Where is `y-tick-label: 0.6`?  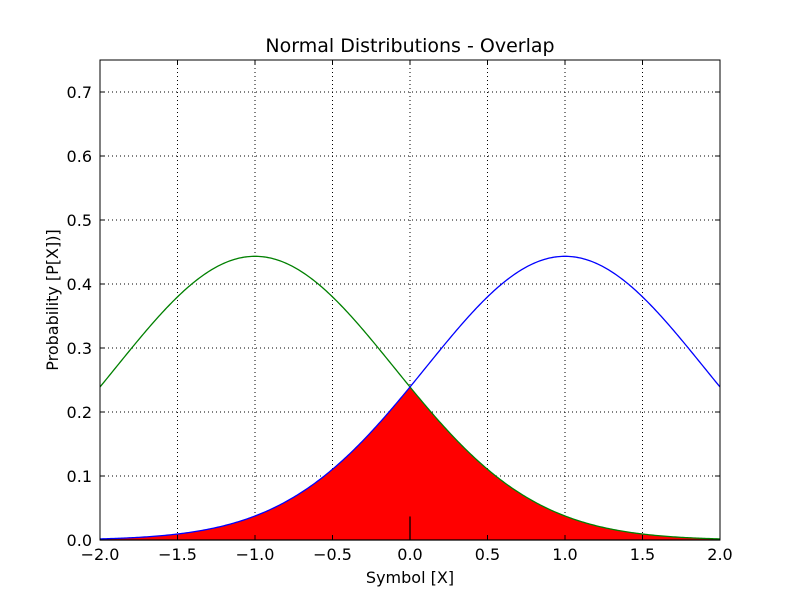
y-tick-label: 0.6 is located at coordinates (79, 156).